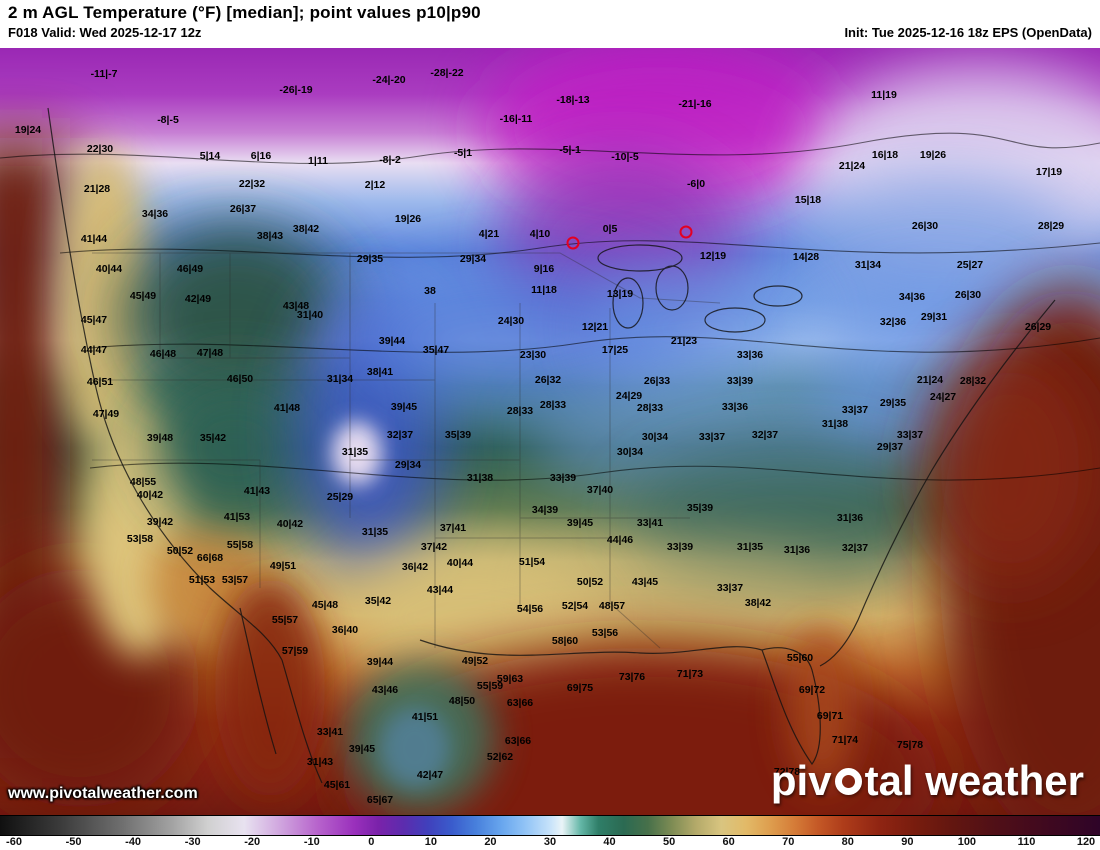 The width and height of the screenshot is (1100, 850). What do you see at coordinates (389, 79) in the screenshot?
I see `point-value: -24|-20` at bounding box center [389, 79].